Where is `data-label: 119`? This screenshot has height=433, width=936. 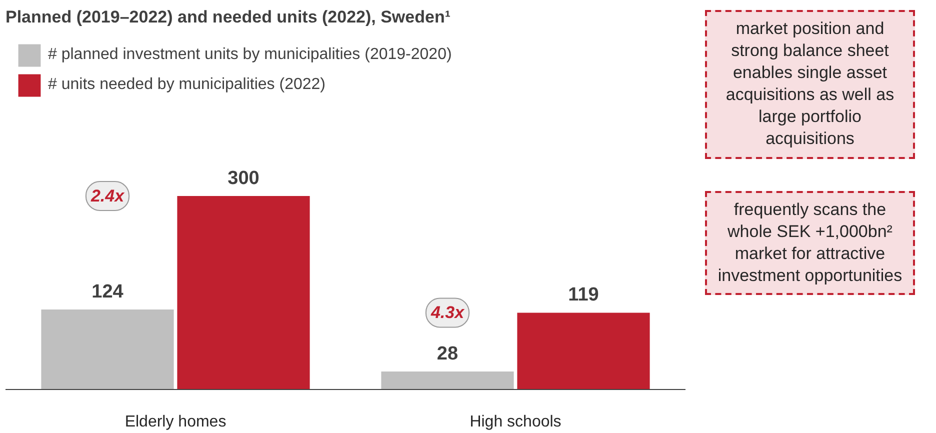
data-label: 119 is located at coordinates (583, 295).